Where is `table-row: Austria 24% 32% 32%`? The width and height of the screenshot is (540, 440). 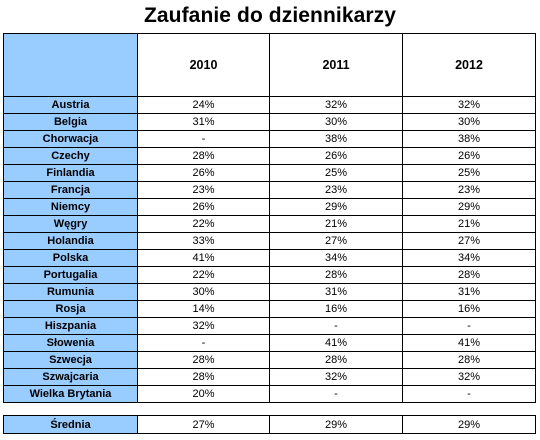
table-row: Austria 24% 32% 32% is located at coordinates (269, 105).